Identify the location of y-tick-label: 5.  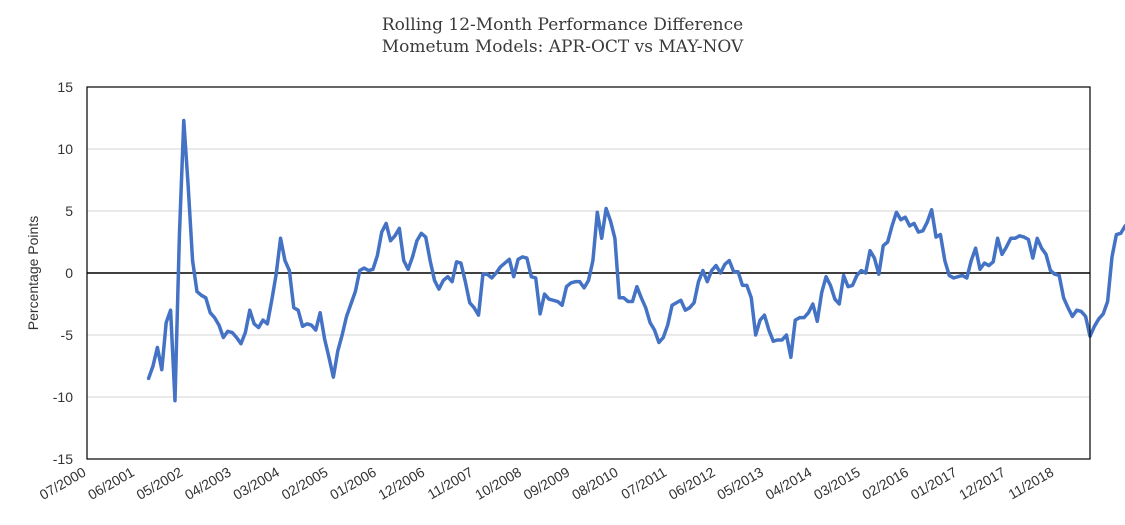
(69, 211).